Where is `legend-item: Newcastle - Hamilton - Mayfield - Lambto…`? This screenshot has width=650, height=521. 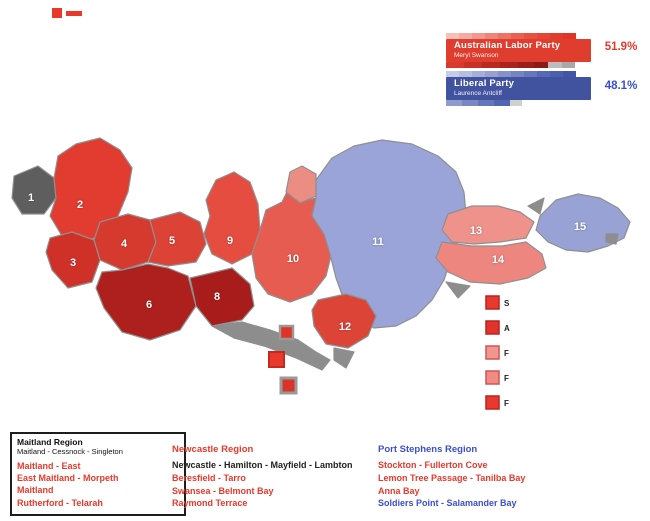 legend-item: Newcastle - Hamilton - Mayfield - Lambto… is located at coordinates (262, 465).